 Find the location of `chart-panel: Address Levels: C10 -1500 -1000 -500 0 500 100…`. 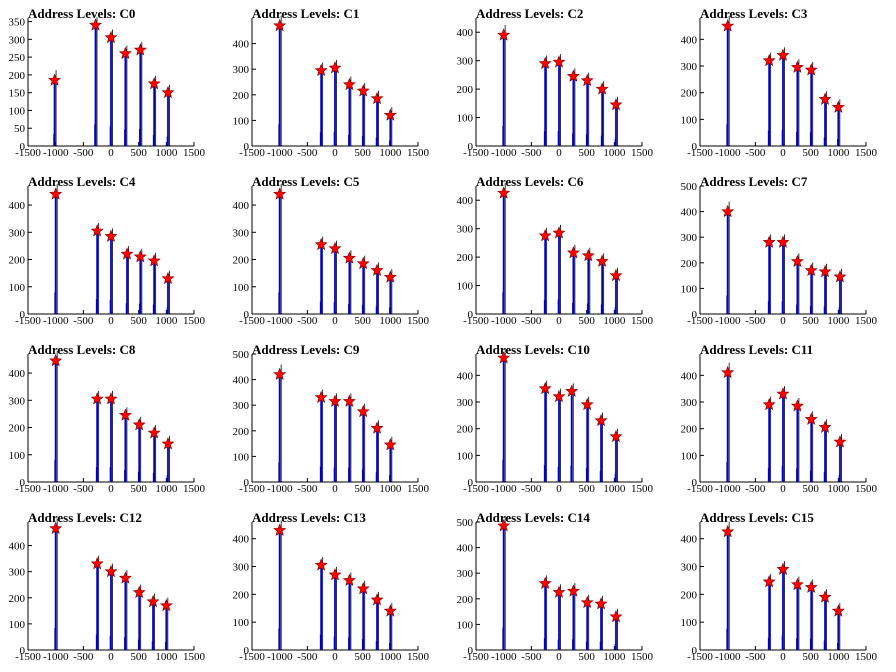

chart-panel: Address Levels: C10 -1500 -1000 -500 0 500 100… is located at coordinates (560, 420).